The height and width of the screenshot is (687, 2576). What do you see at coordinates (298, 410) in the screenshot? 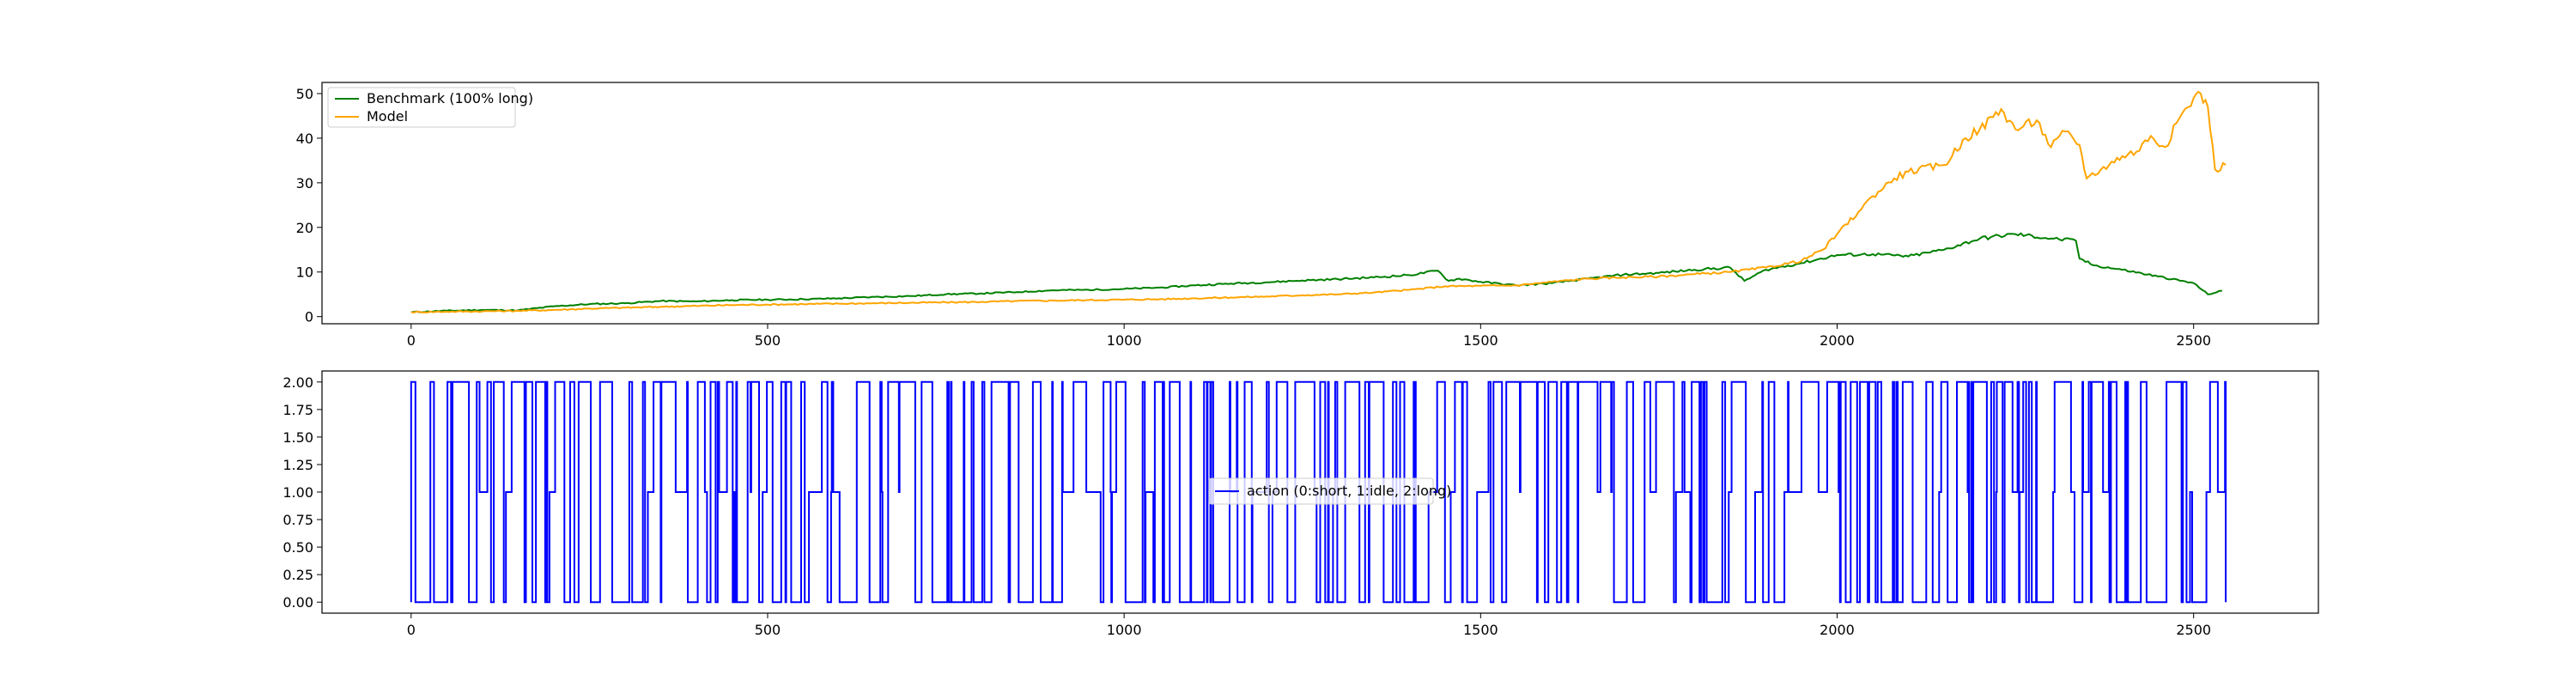
I see `action-y-tick-label: 1.75` at bounding box center [298, 410].